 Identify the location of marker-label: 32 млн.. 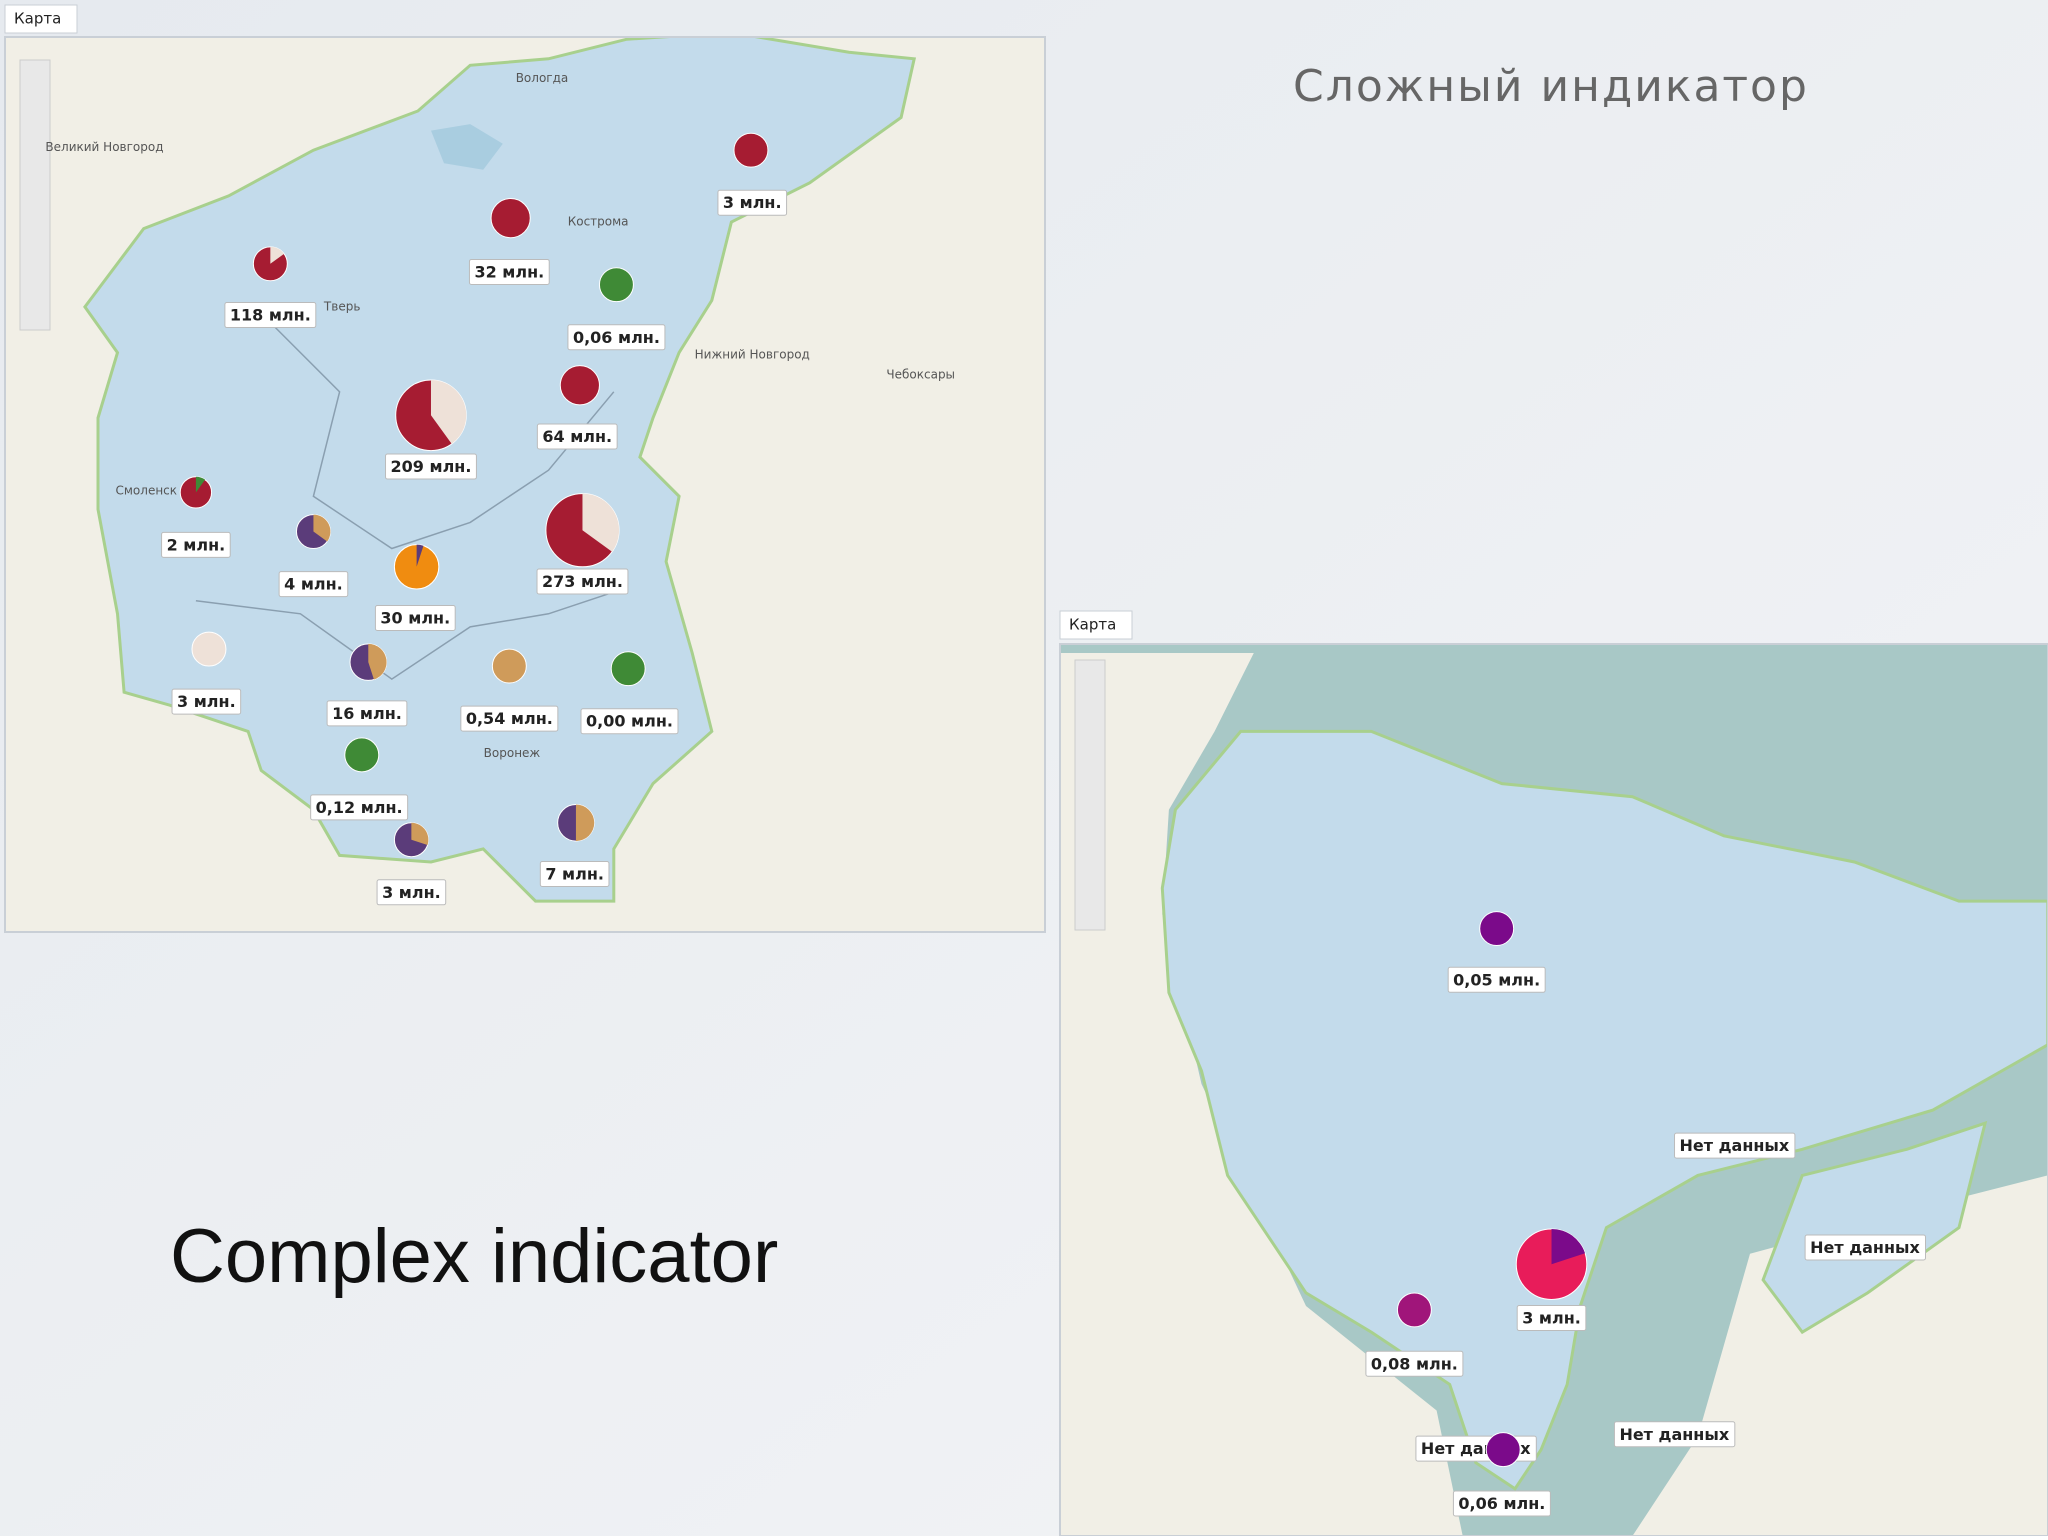
(509, 271).